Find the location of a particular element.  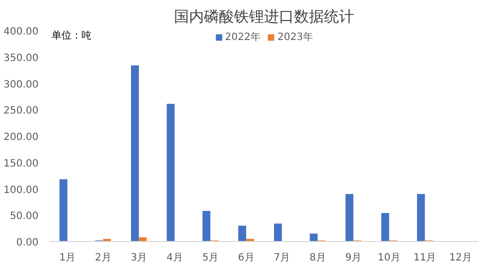

chart-title: 国内磷酸铁锂进口数据统计 is located at coordinates (264, 17).